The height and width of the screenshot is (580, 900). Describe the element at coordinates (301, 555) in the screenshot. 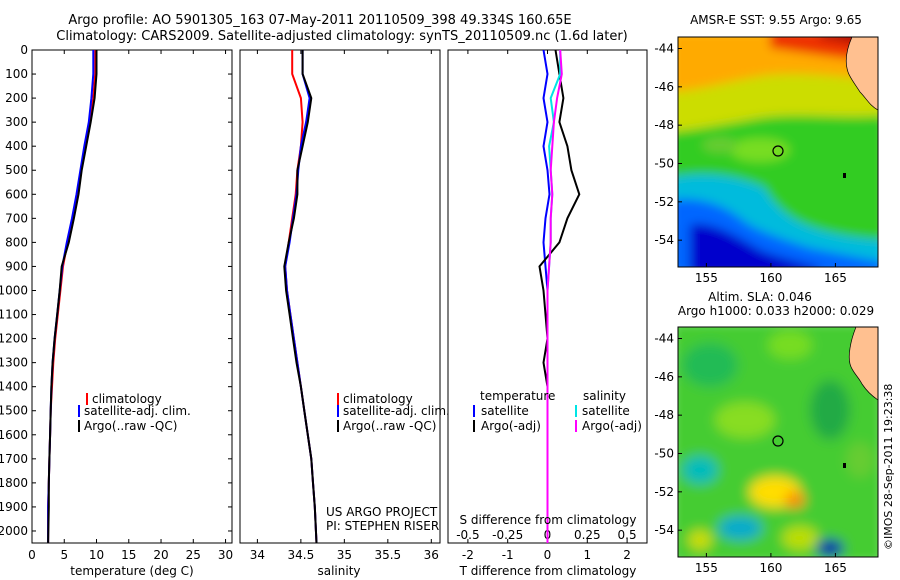

I see `x-tick-label: 34.5` at that location.